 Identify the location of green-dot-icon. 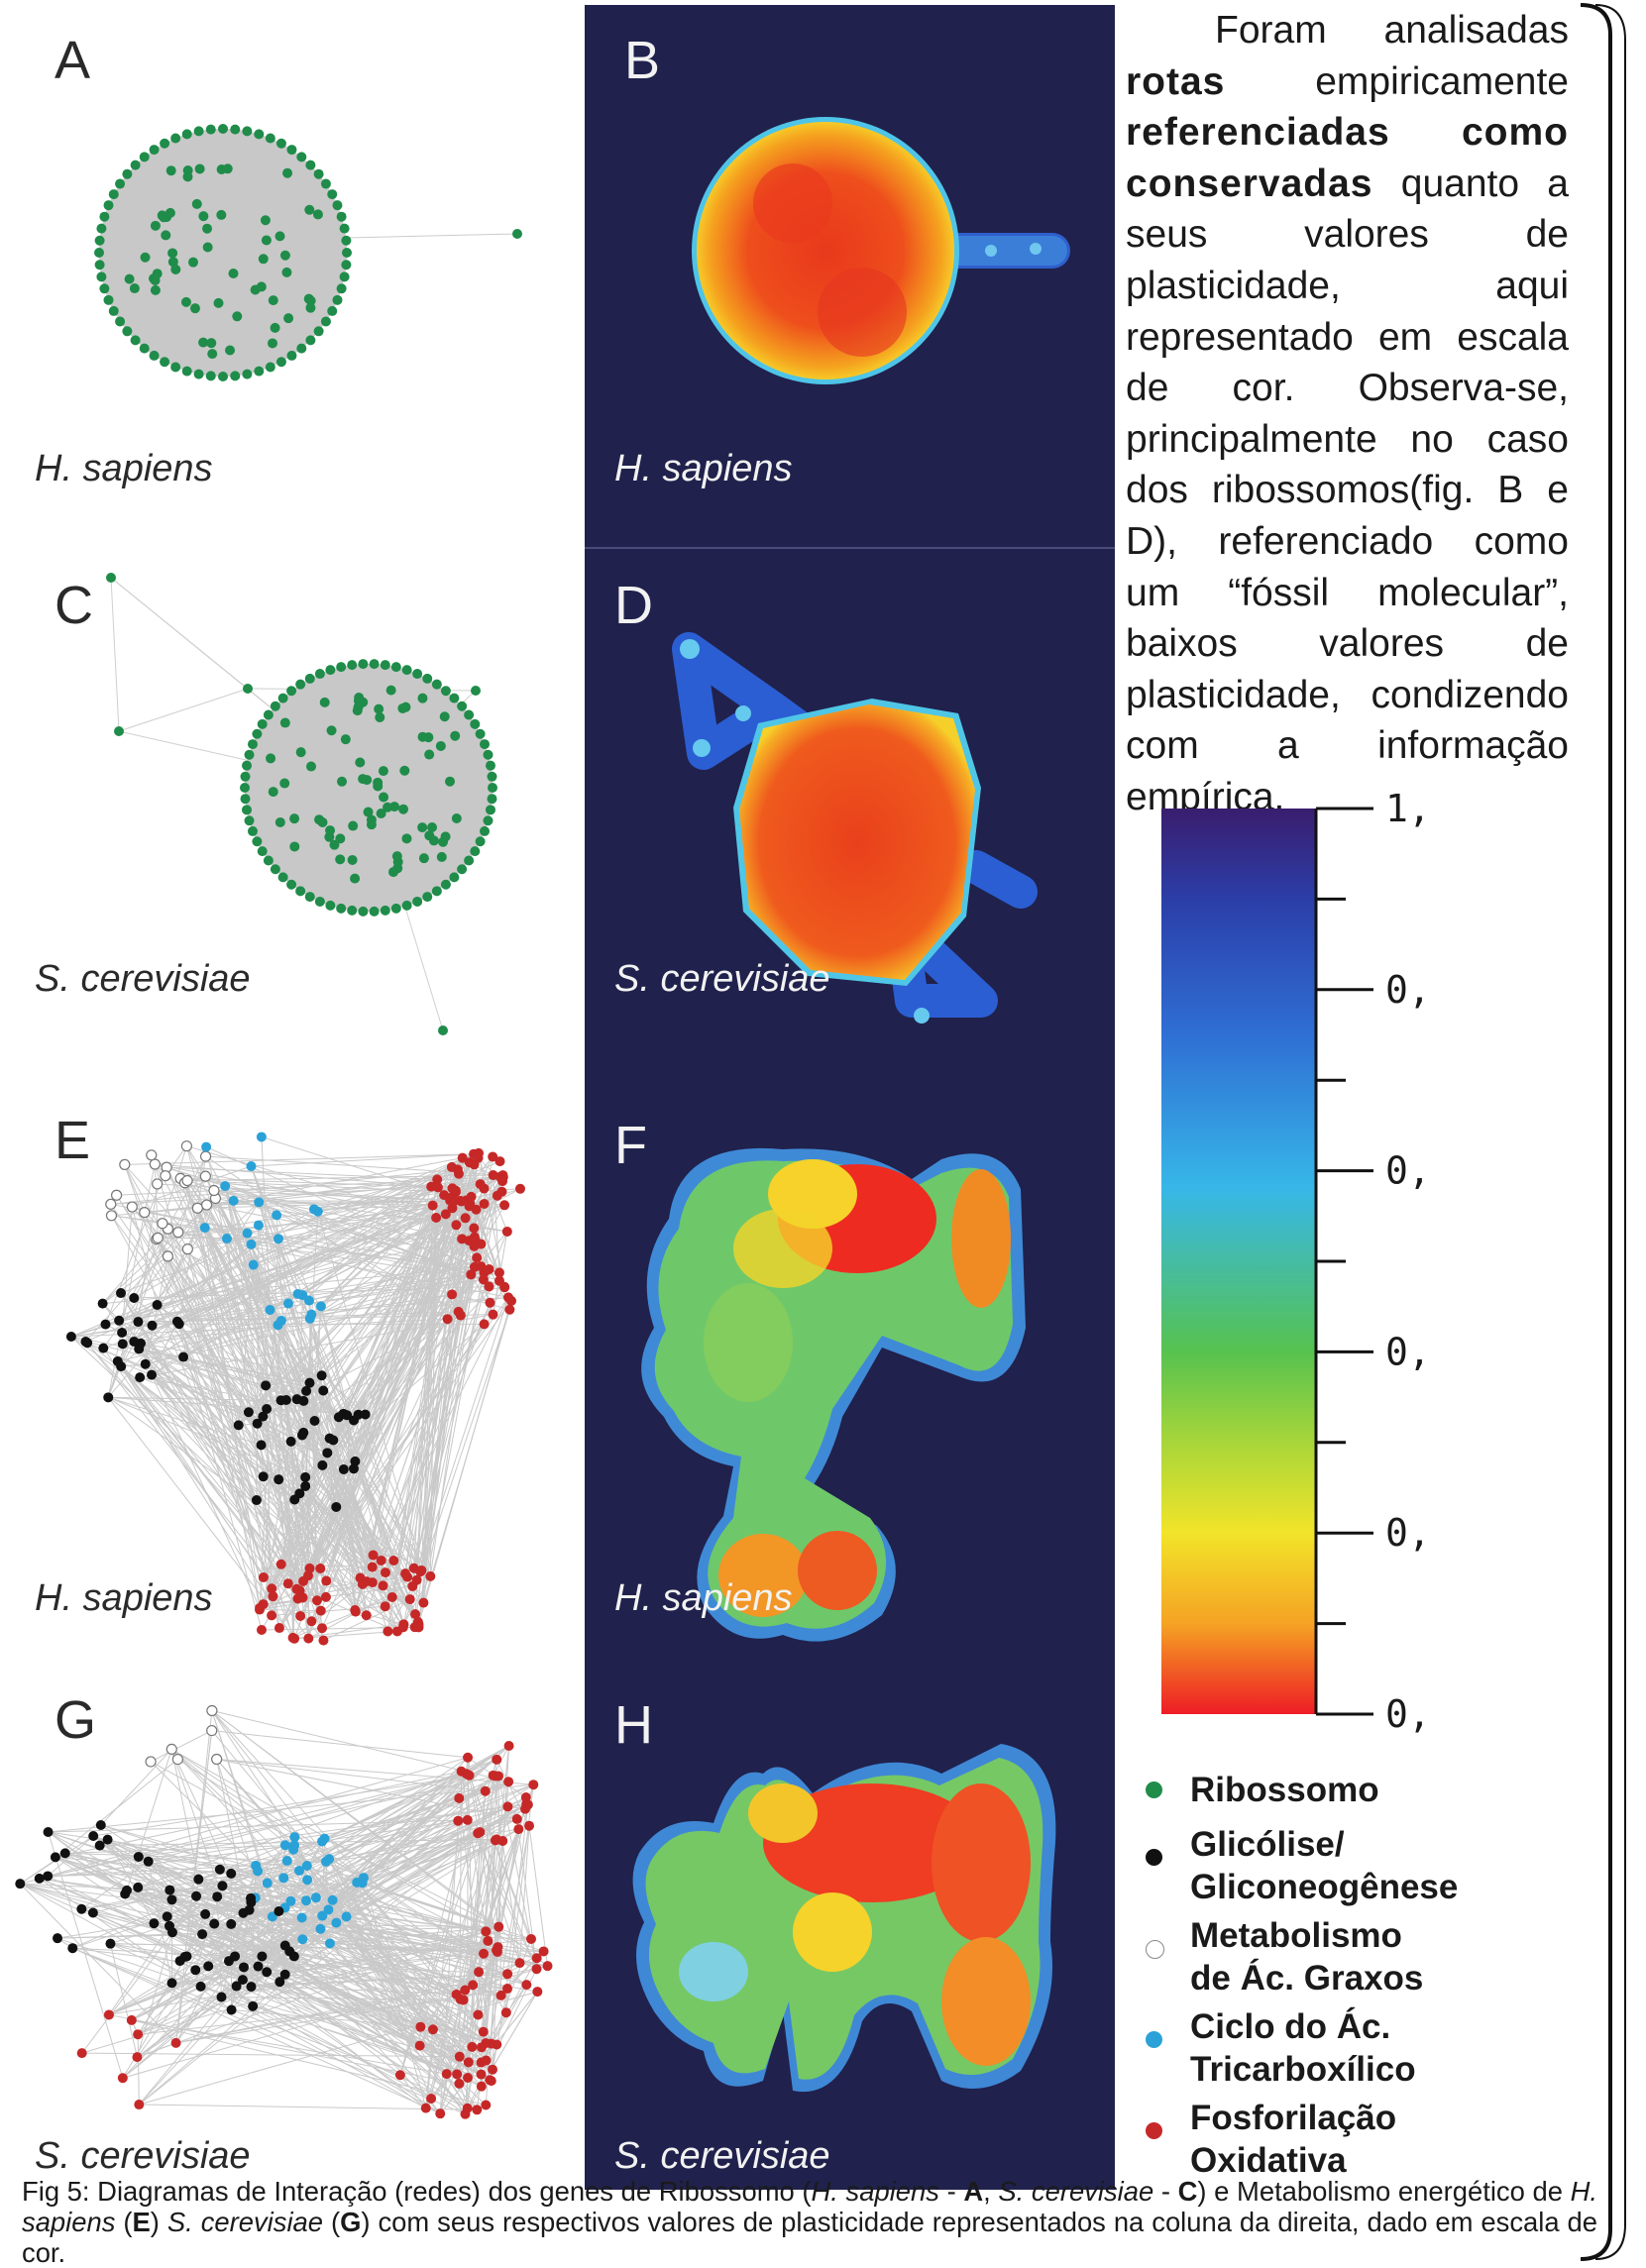
(1154, 1790).